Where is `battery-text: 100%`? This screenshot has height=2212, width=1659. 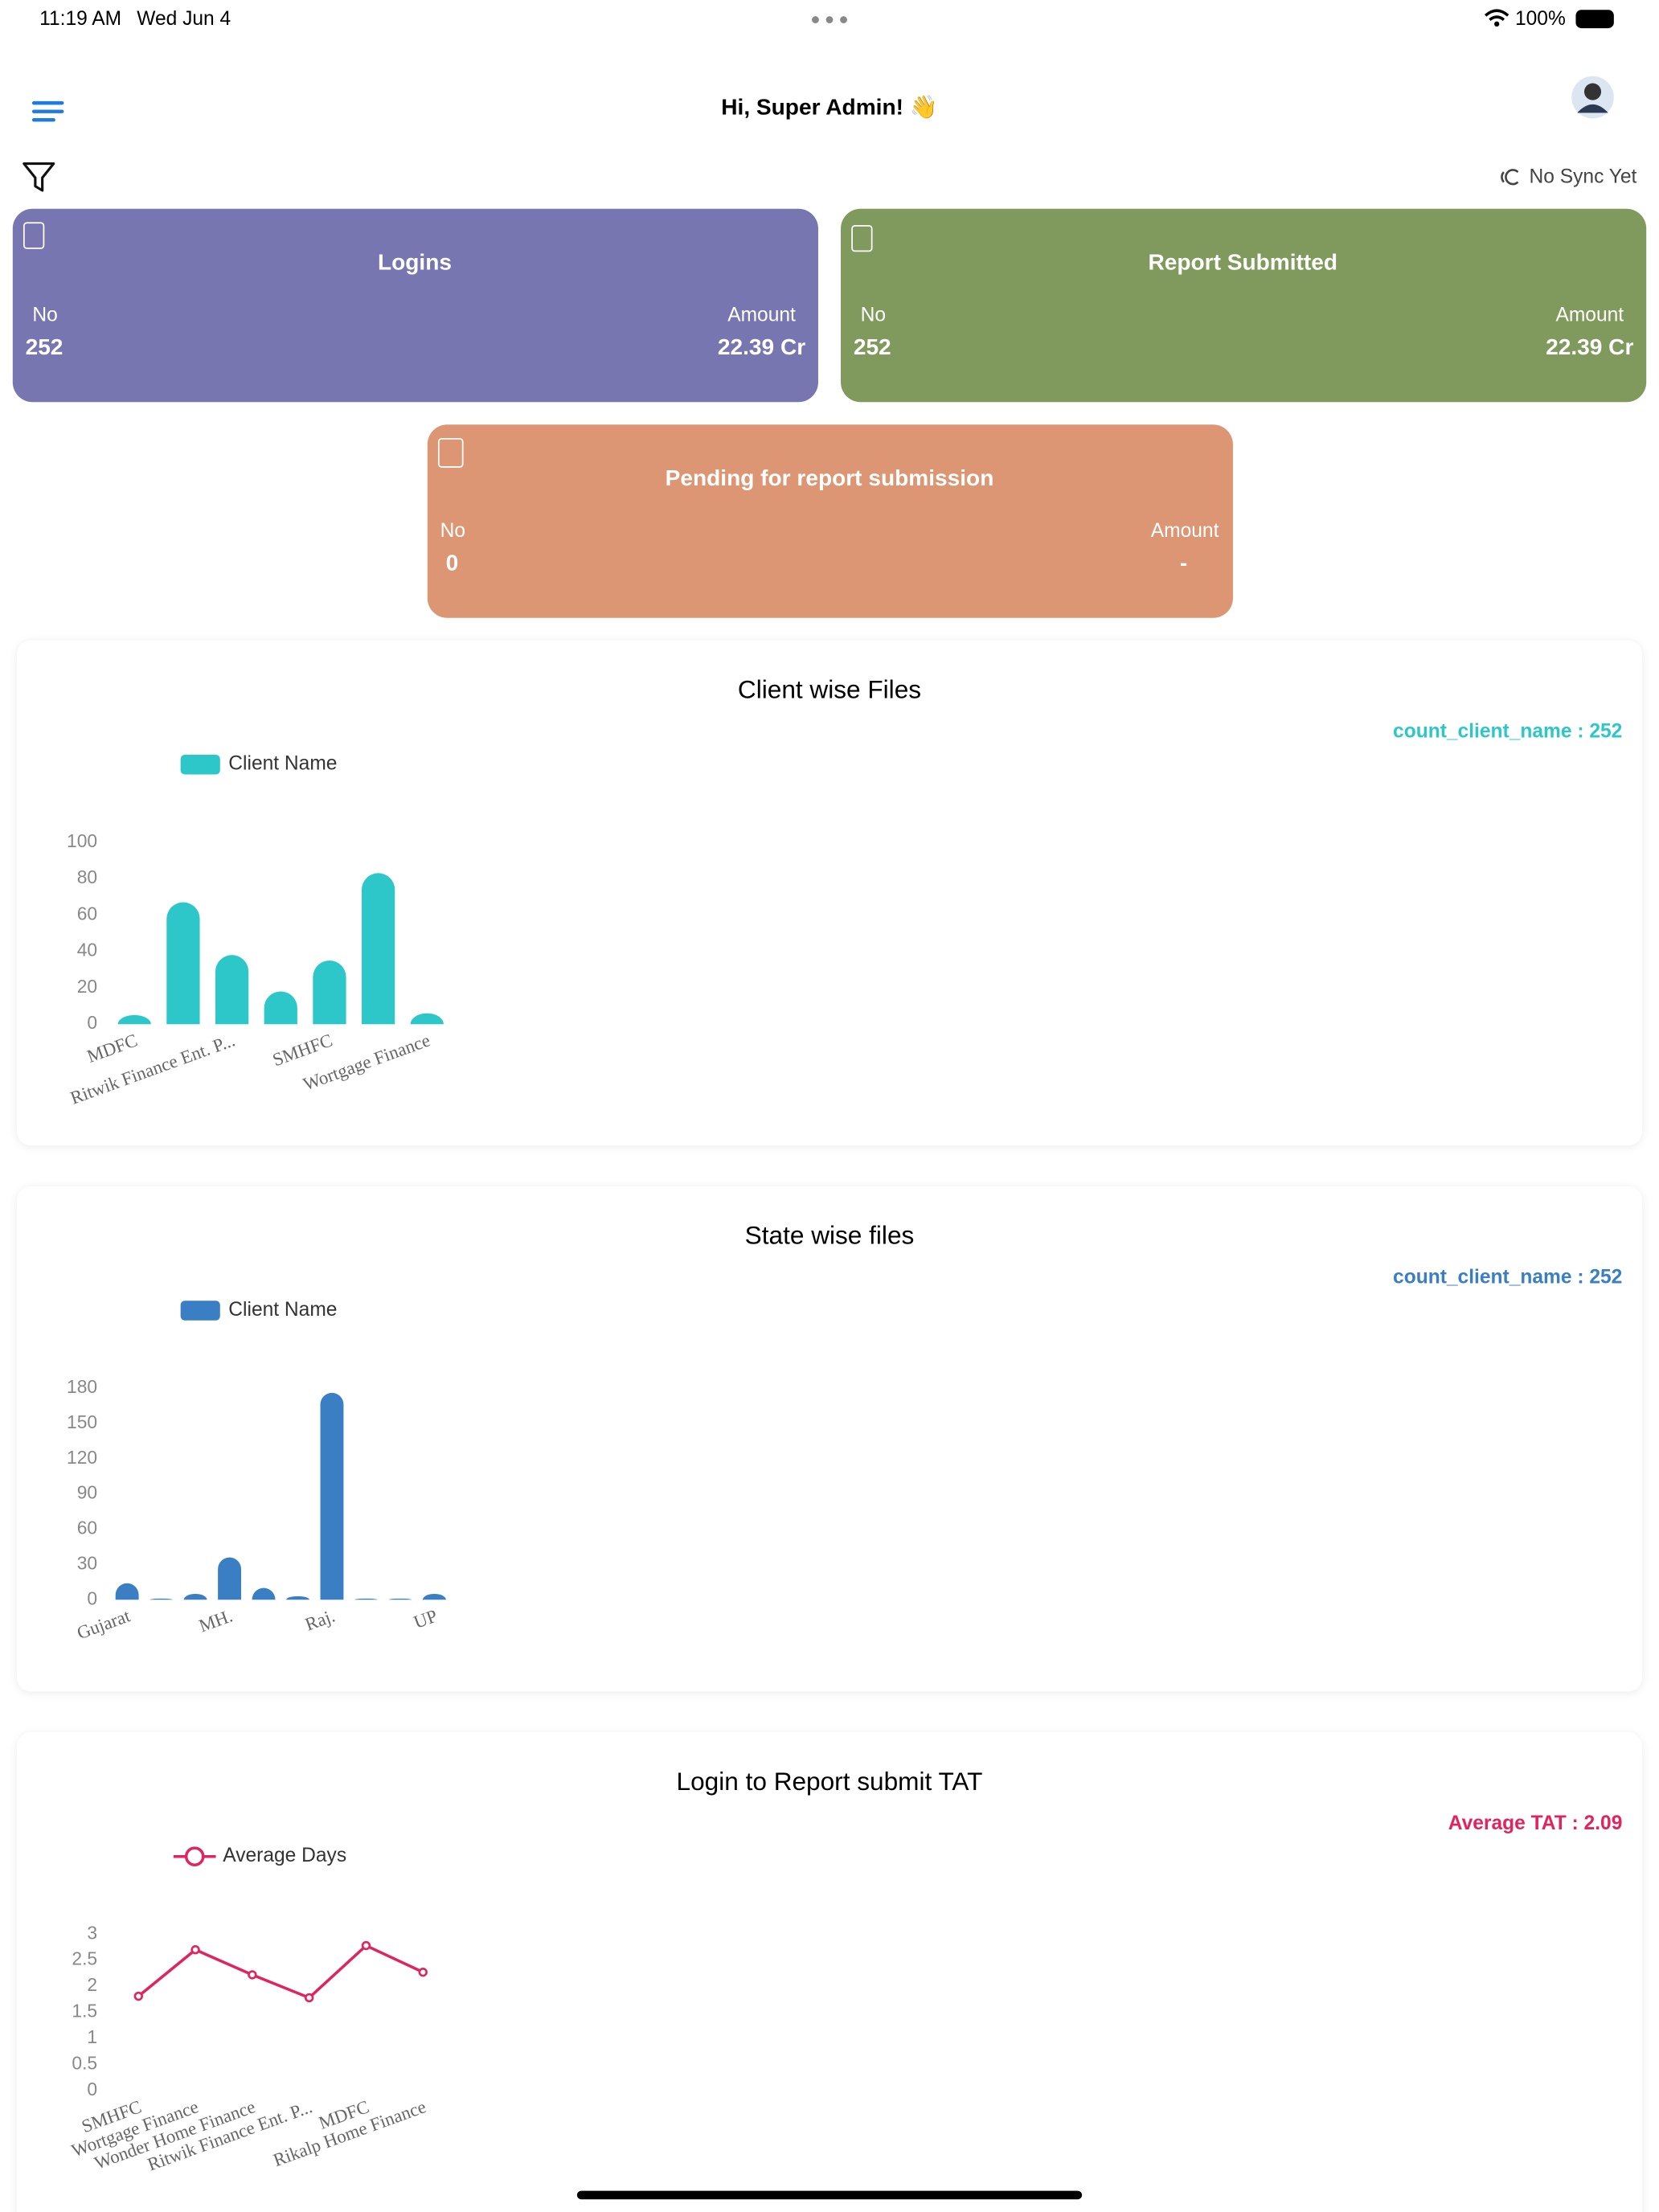
battery-text: 100% is located at coordinates (1540, 19).